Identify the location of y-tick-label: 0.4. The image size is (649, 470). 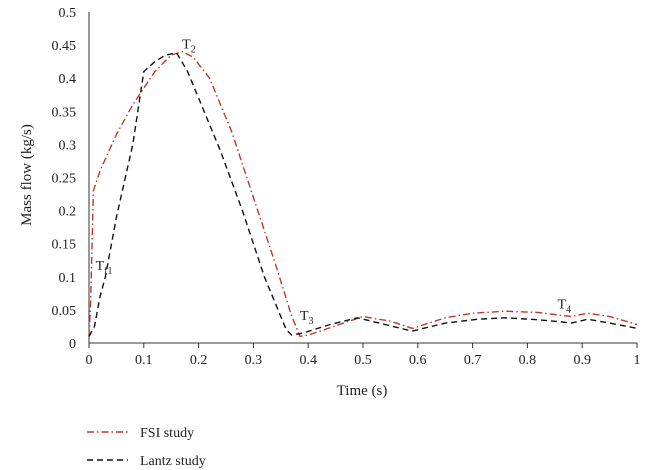
(68, 79).